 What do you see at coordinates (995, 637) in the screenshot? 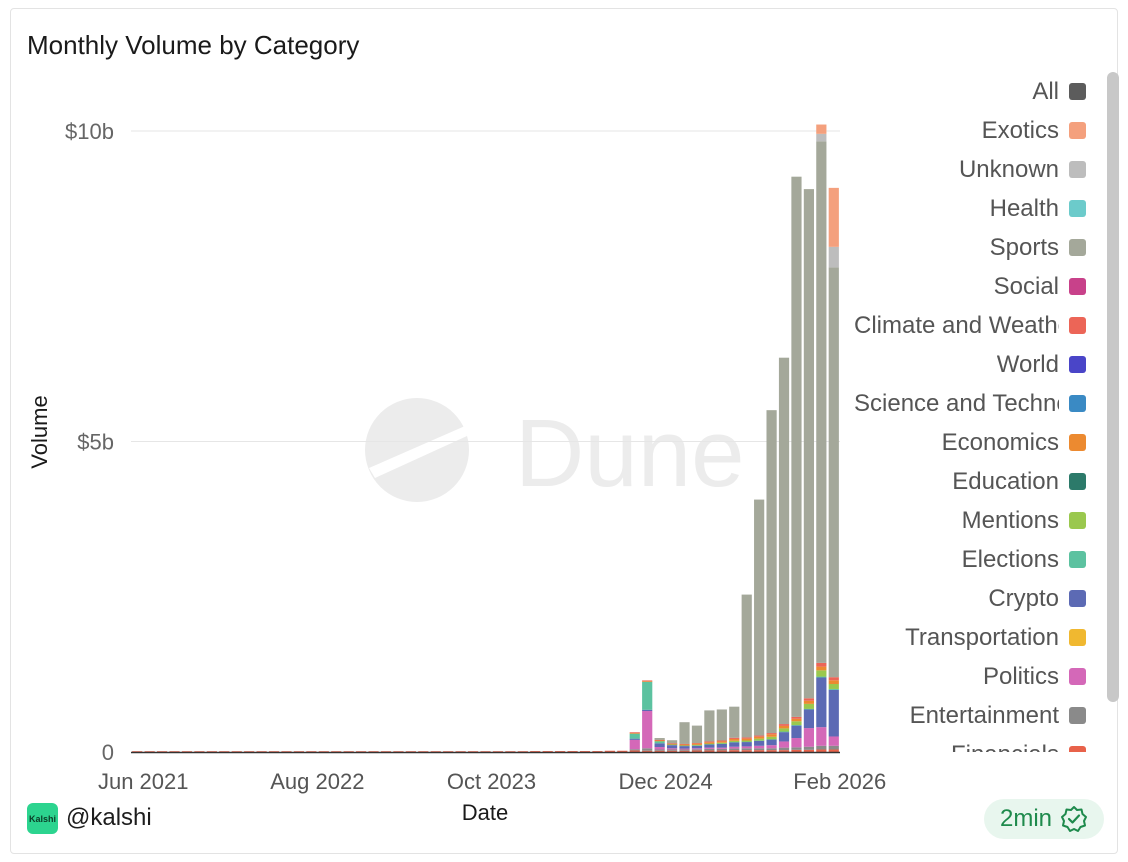
I see `legend-item: Transportation` at bounding box center [995, 637].